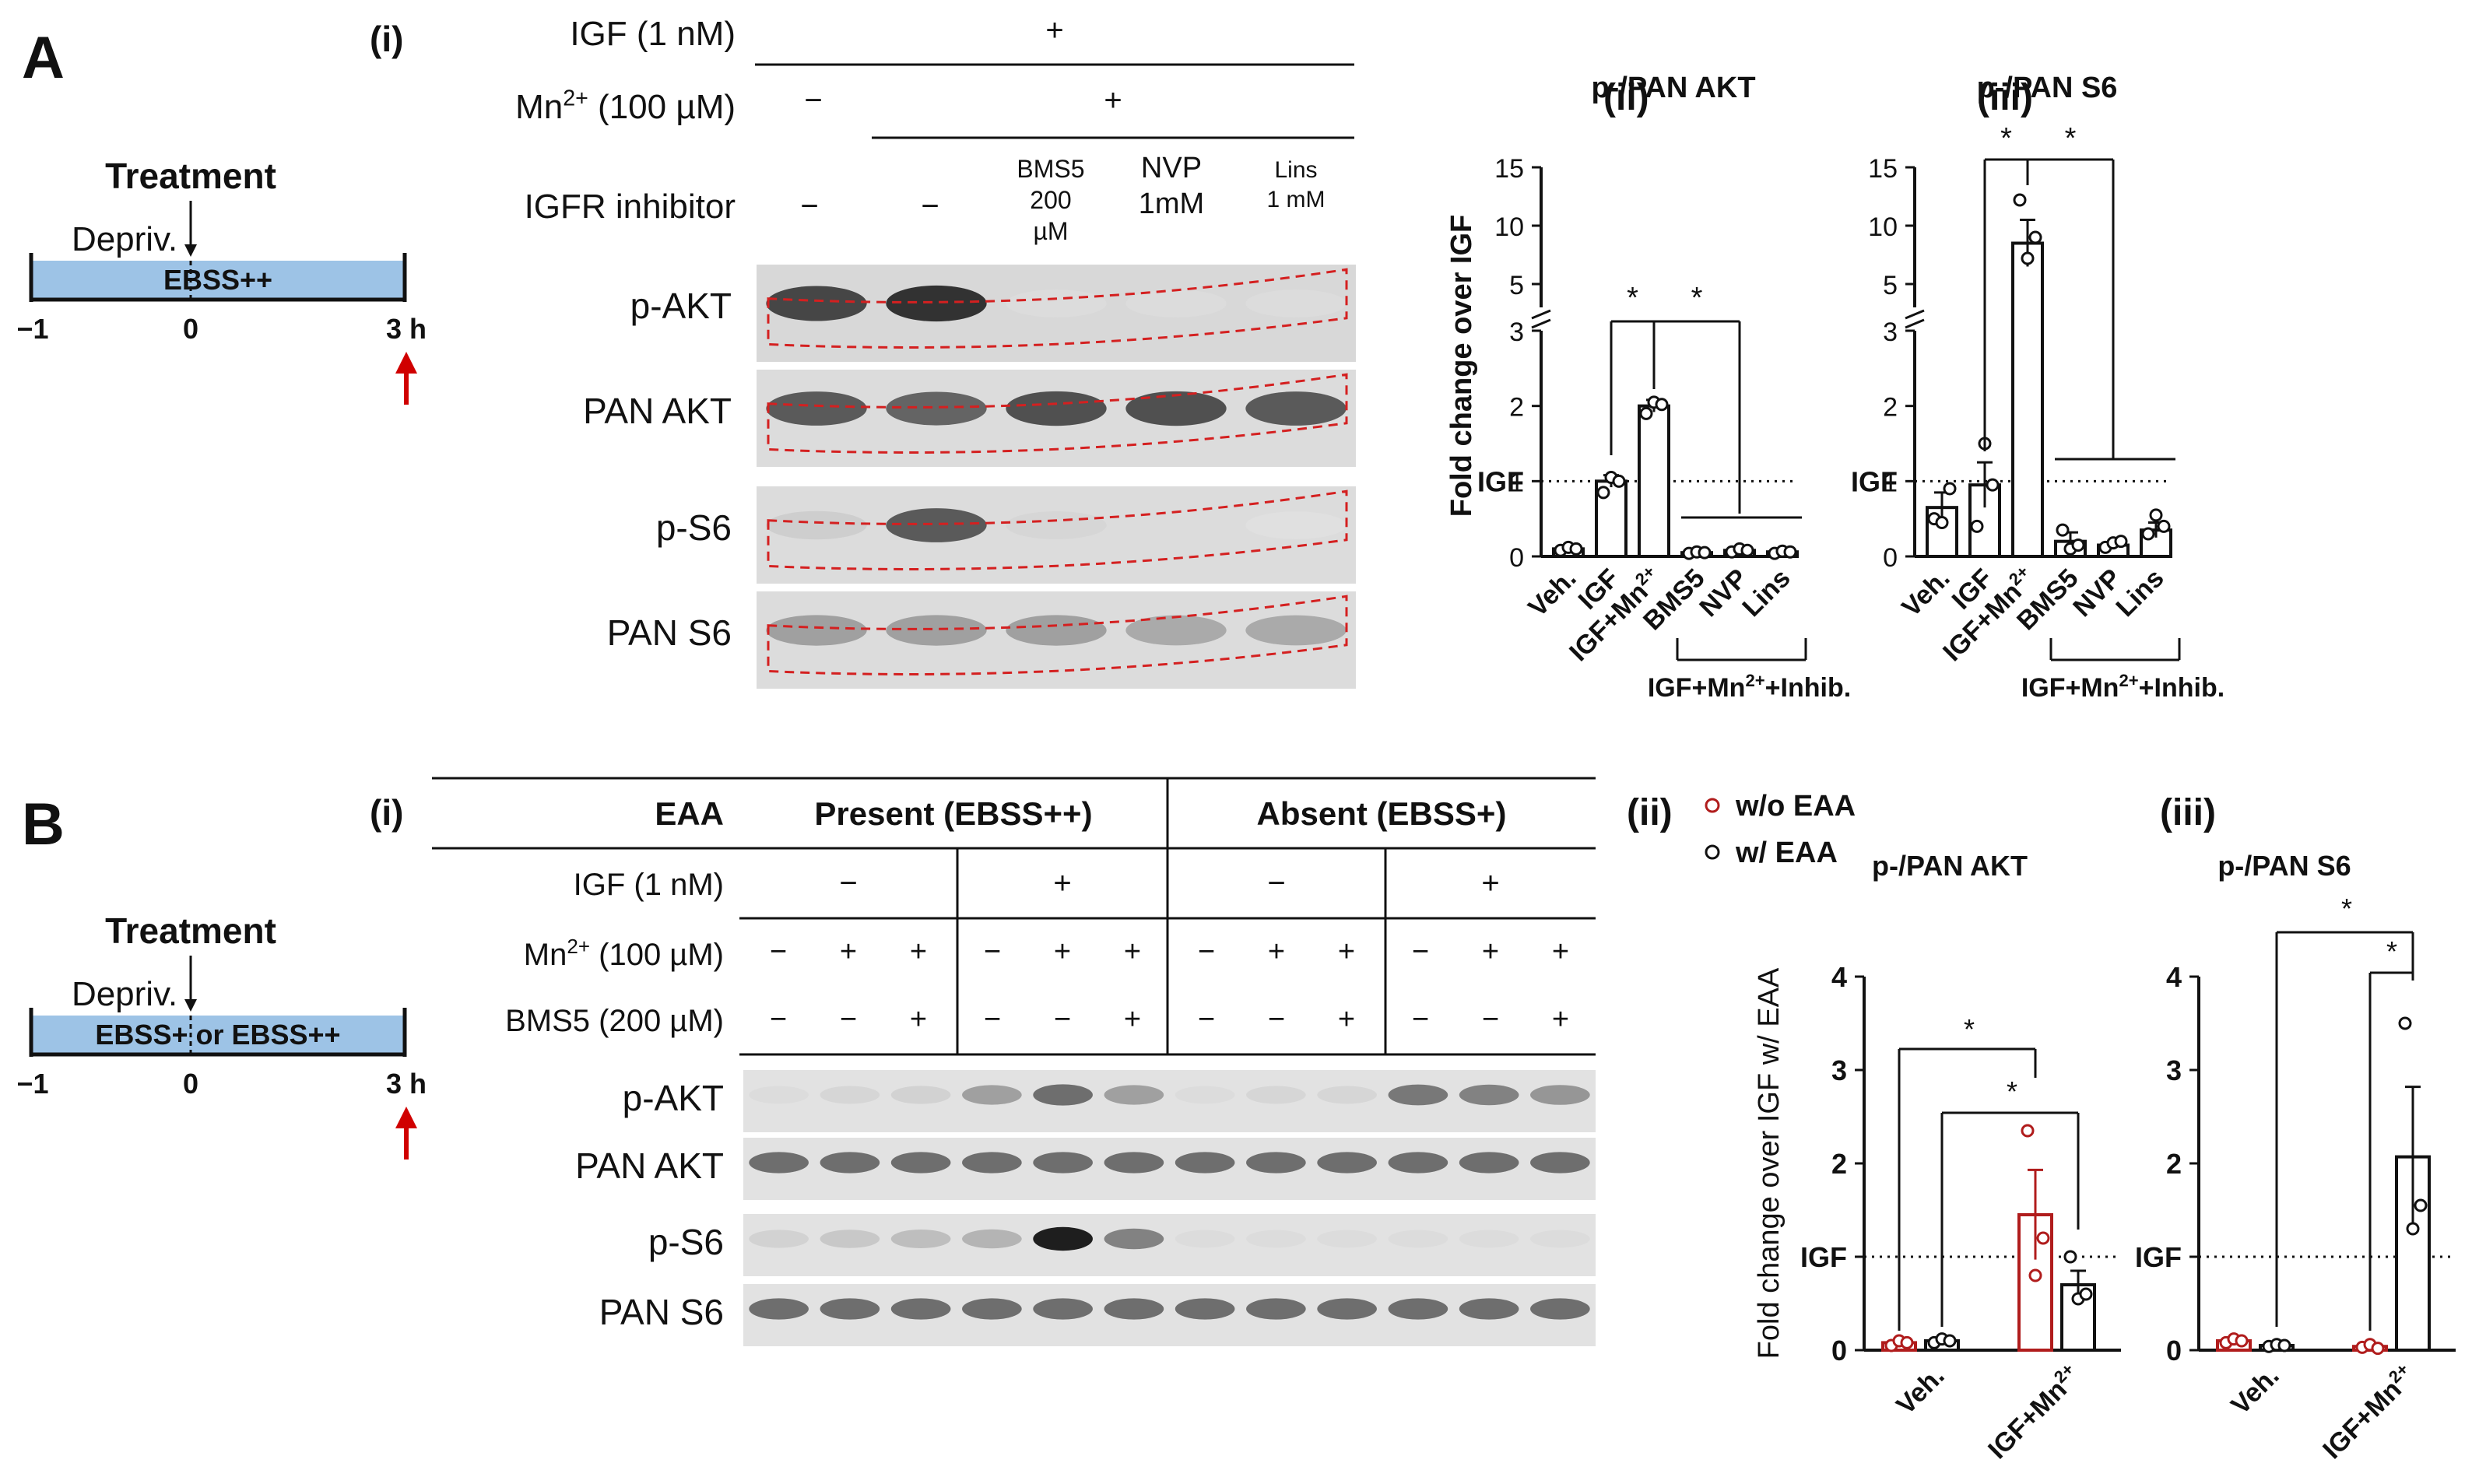  I want to click on medium-bar, so click(218, 1035).